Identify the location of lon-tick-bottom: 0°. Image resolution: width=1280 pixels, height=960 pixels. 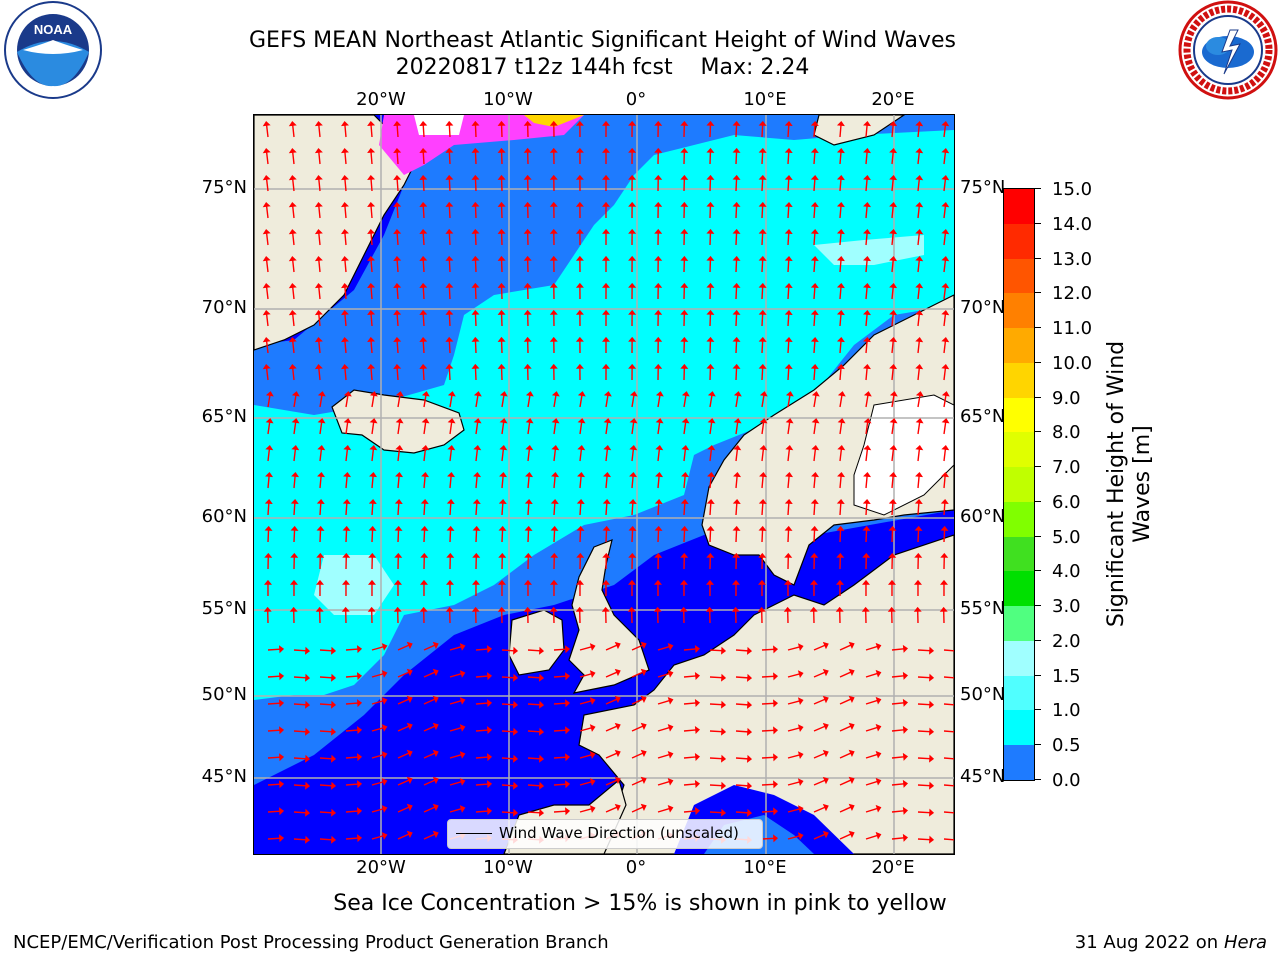
(636, 867).